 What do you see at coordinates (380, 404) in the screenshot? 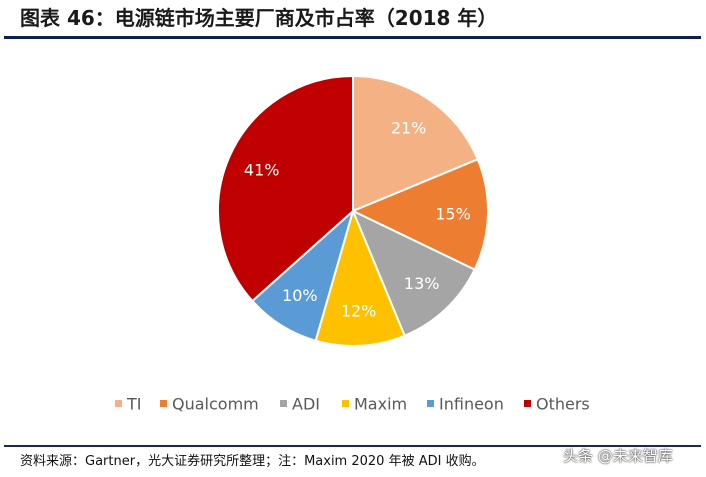
I see `legend-label-maxim: Maxim` at bounding box center [380, 404].